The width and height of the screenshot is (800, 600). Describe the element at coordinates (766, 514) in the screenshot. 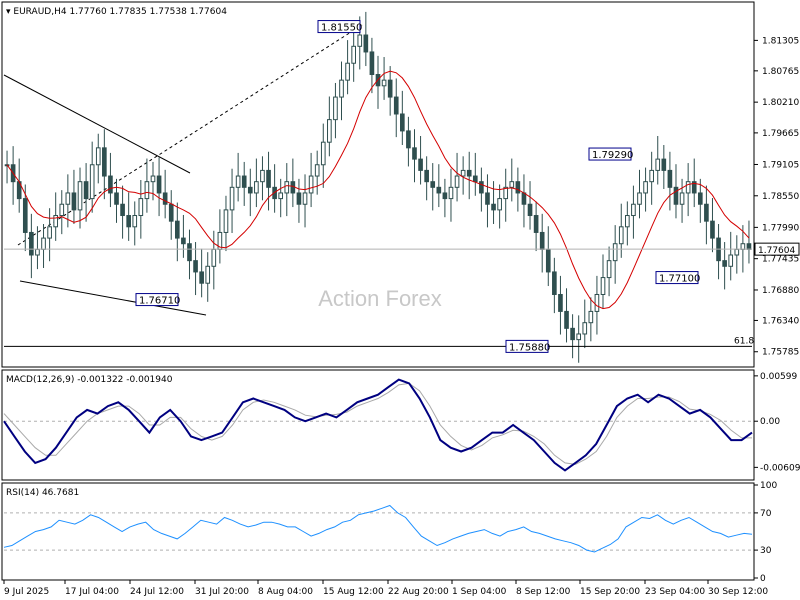

I see `rsi-tick-label: 70` at that location.